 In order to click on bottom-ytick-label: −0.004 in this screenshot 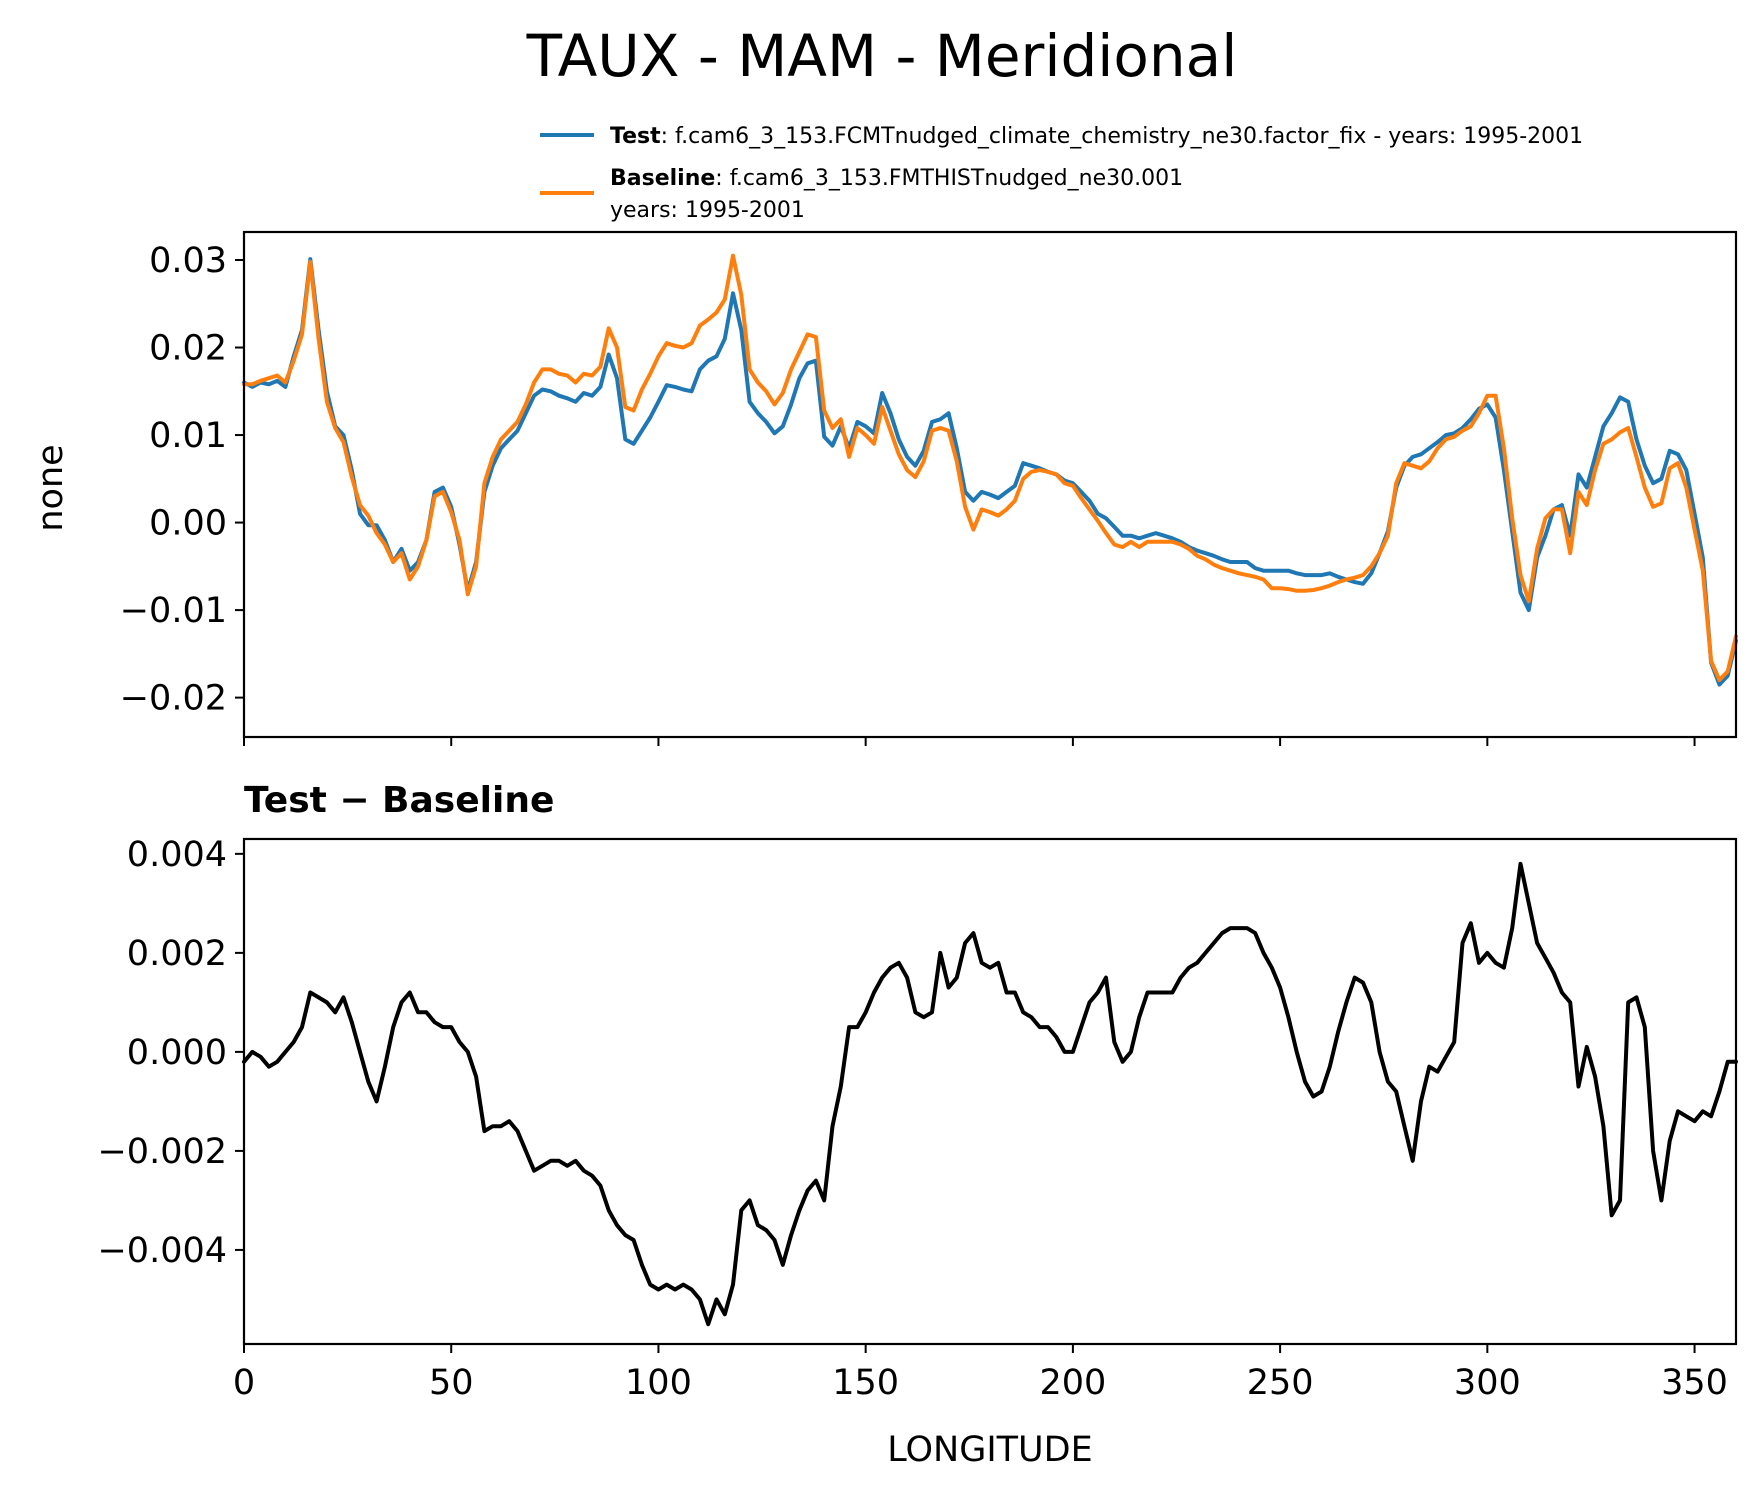, I will do `click(162, 1251)`.